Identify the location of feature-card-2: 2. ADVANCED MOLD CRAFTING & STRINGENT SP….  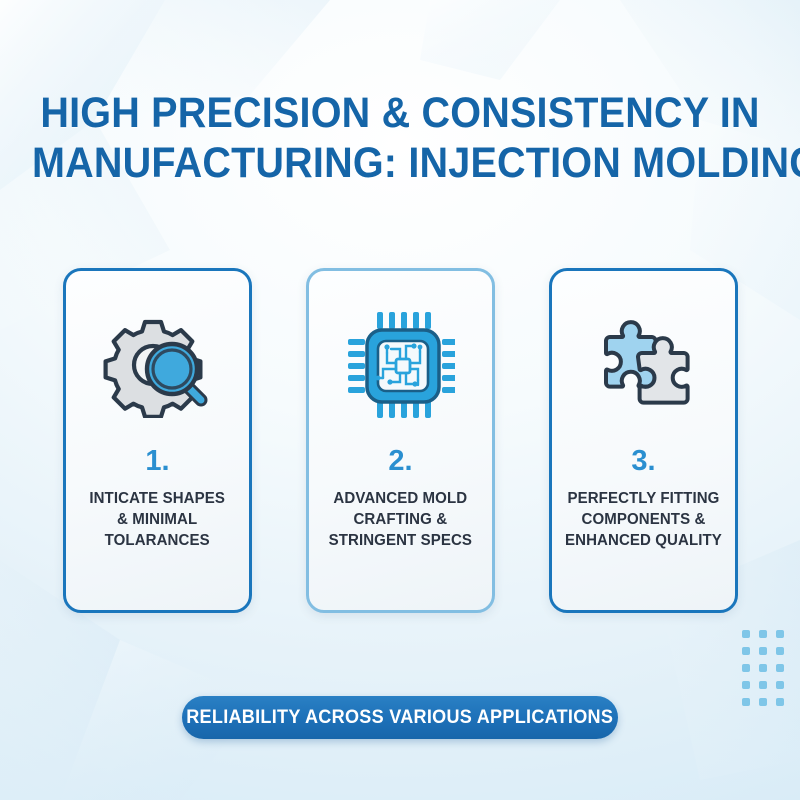
(400, 440).